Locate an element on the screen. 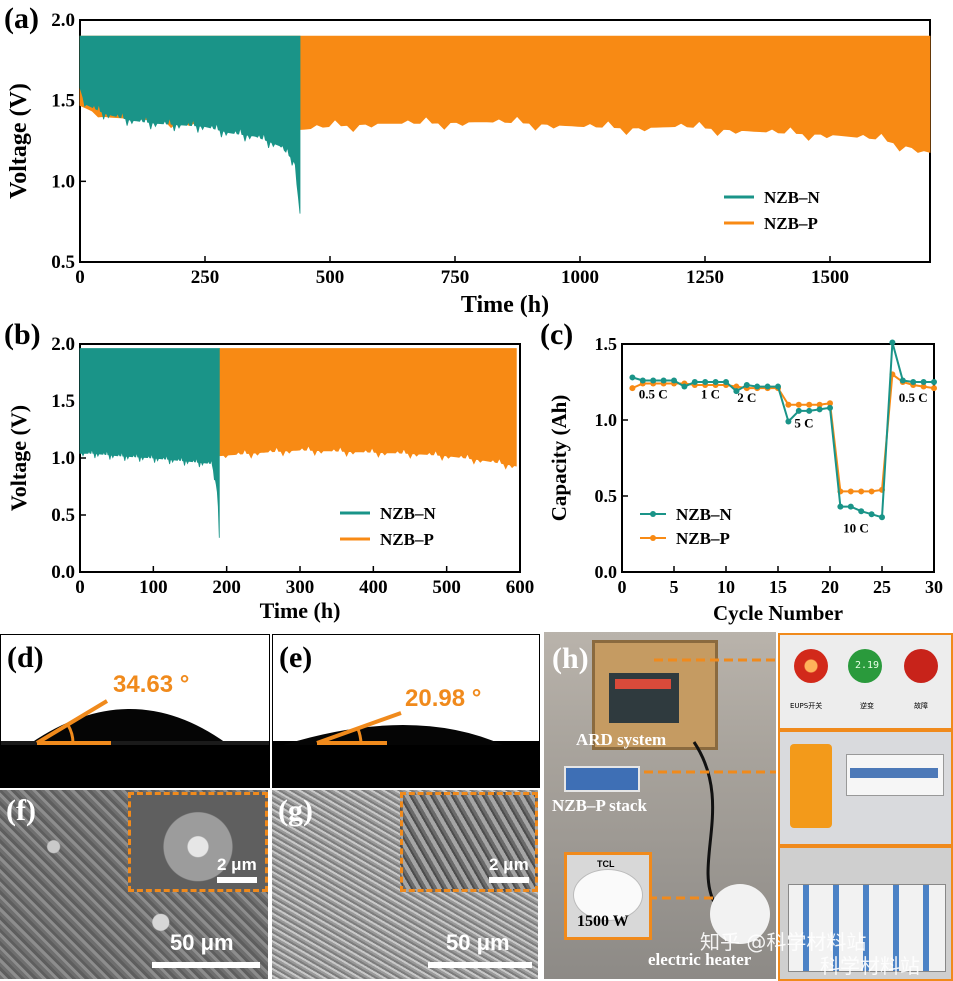 This screenshot has width=953, height=981. panel-label-a: (a) is located at coordinates (21, 18).